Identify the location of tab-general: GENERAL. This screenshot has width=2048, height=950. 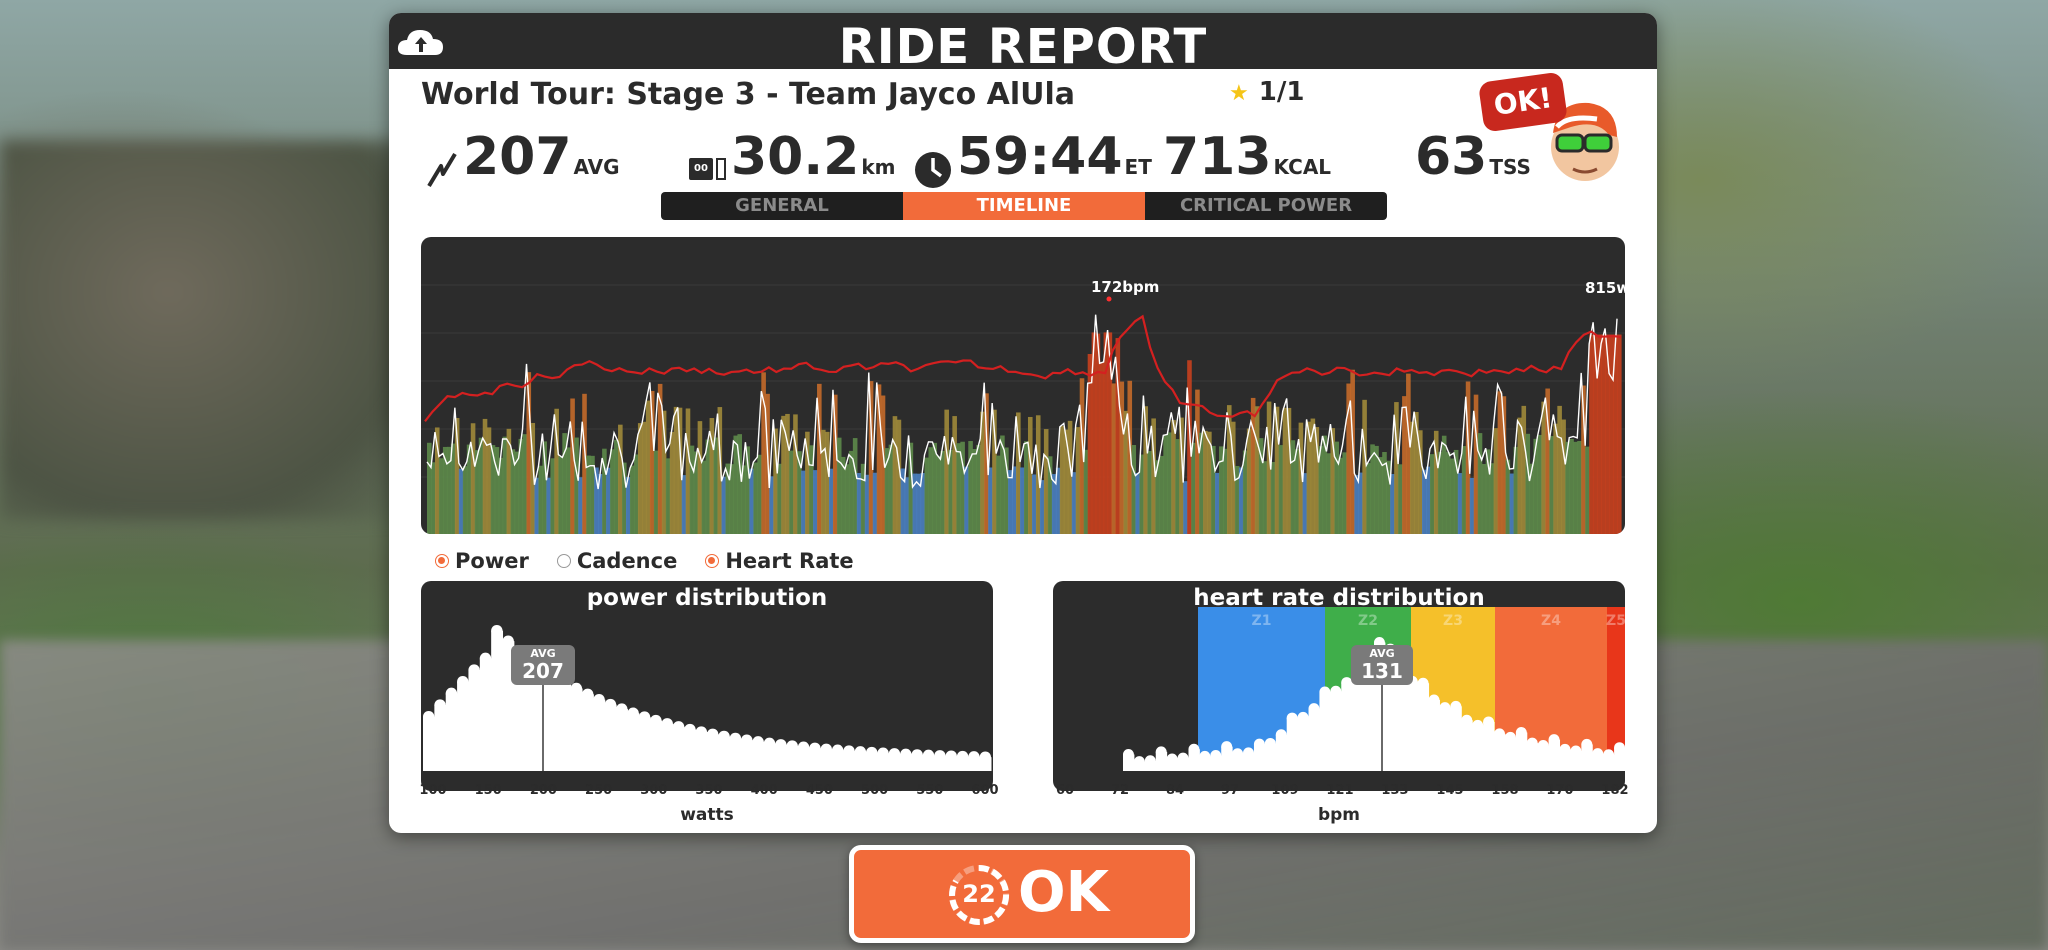
(782, 205).